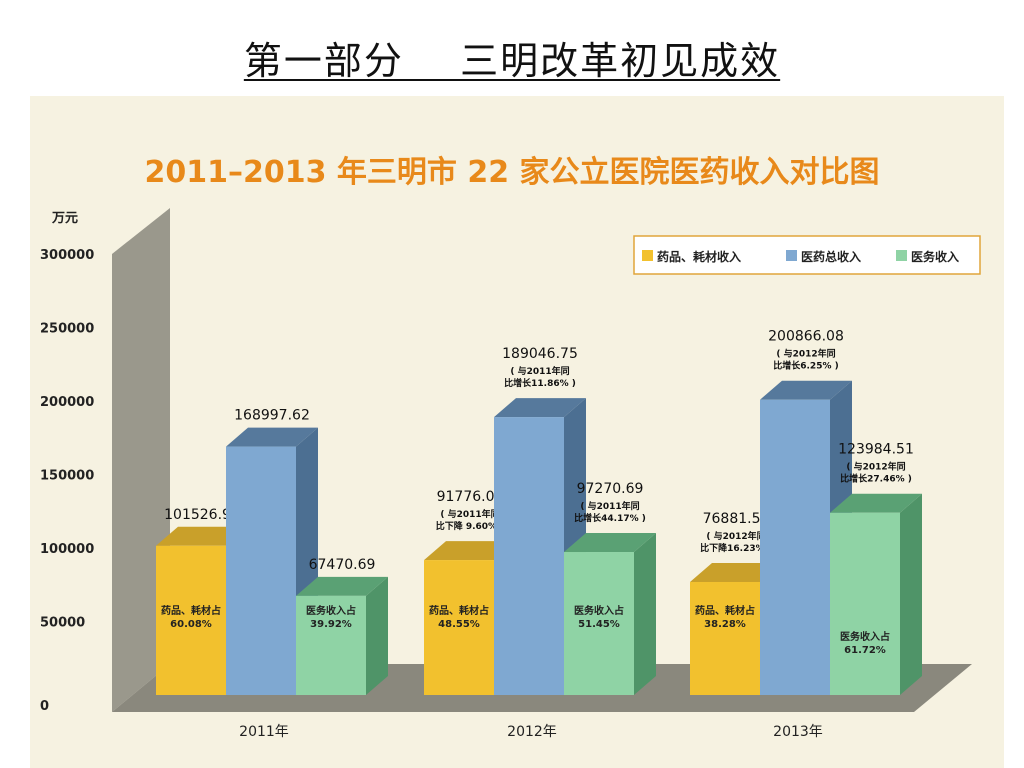 The width and height of the screenshot is (1024, 768). What do you see at coordinates (141, 460) in the screenshot?
I see `chart-back-wall` at bounding box center [141, 460].